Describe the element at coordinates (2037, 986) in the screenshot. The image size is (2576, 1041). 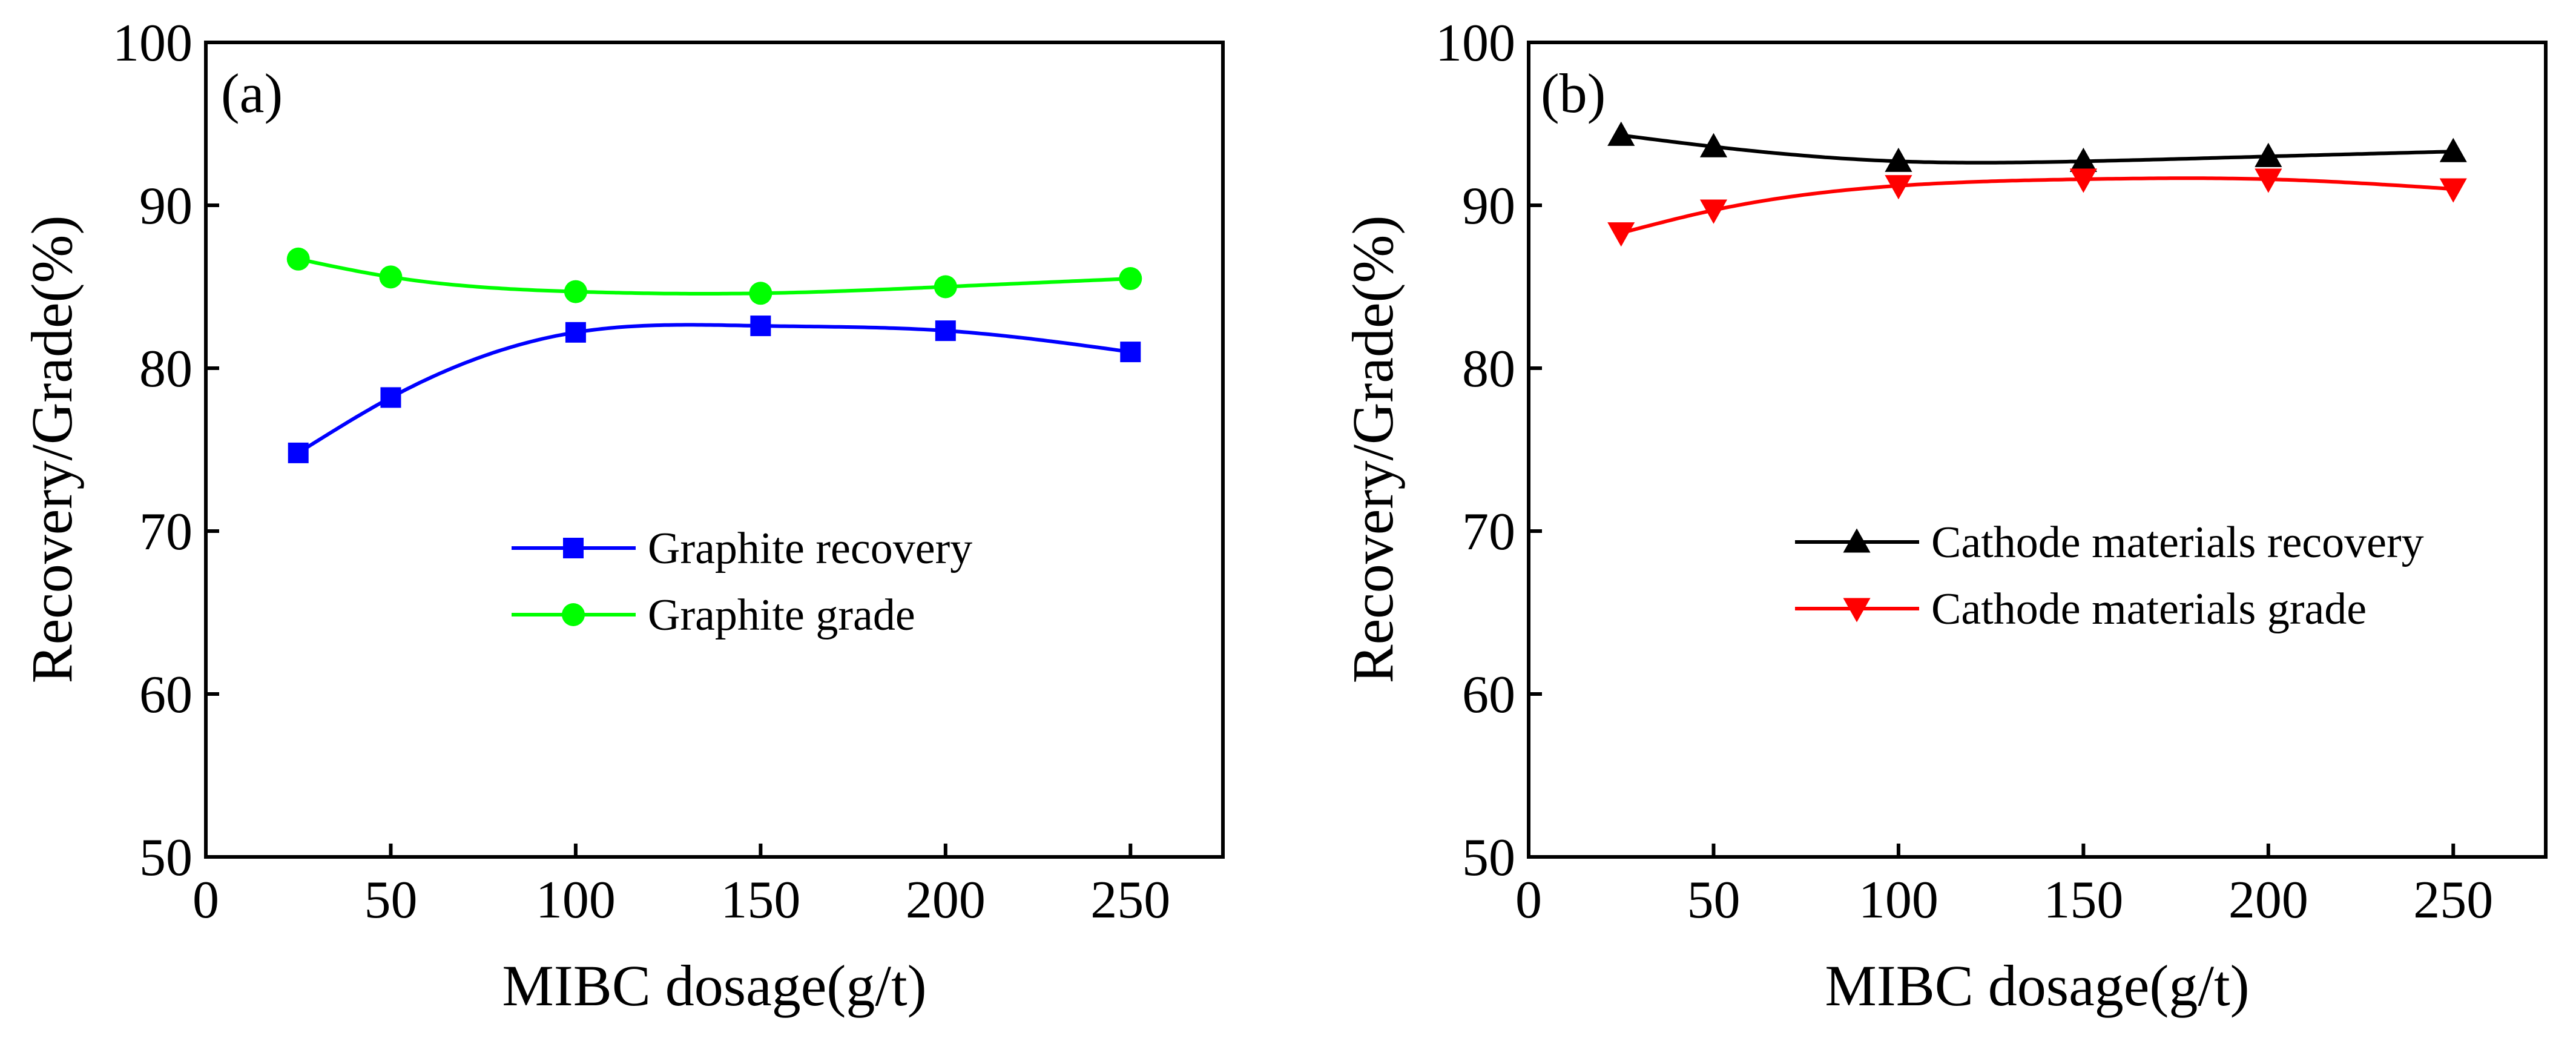
I see `x-axis-title-b: MIBC dosage(g/t)` at that location.